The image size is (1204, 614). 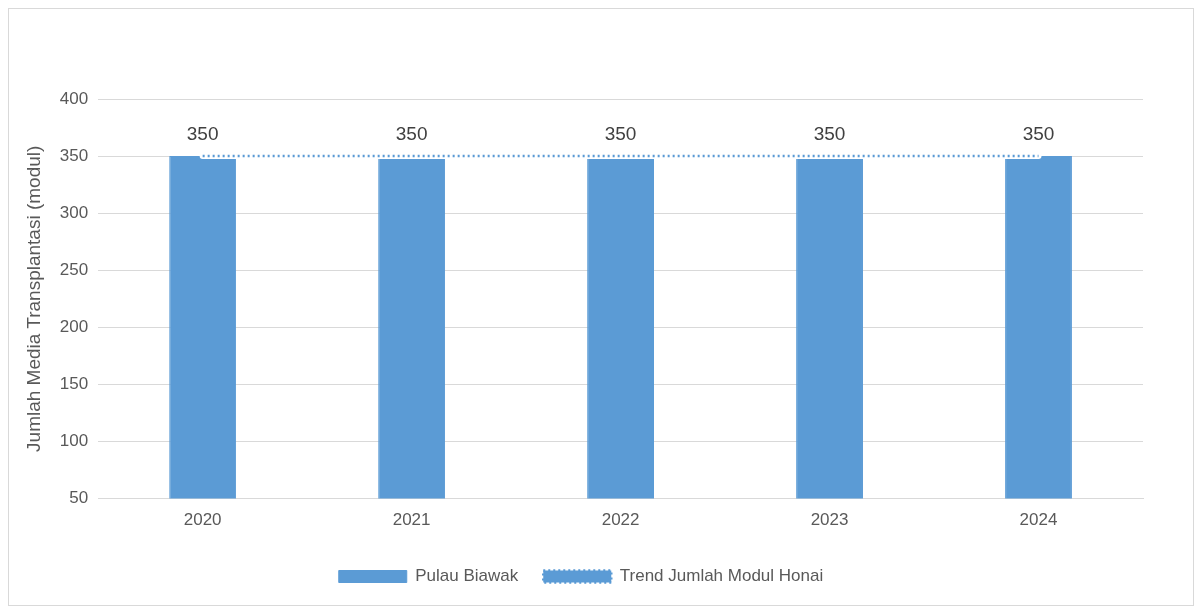 I want to click on y-tick-label: 50, so click(x=79, y=498).